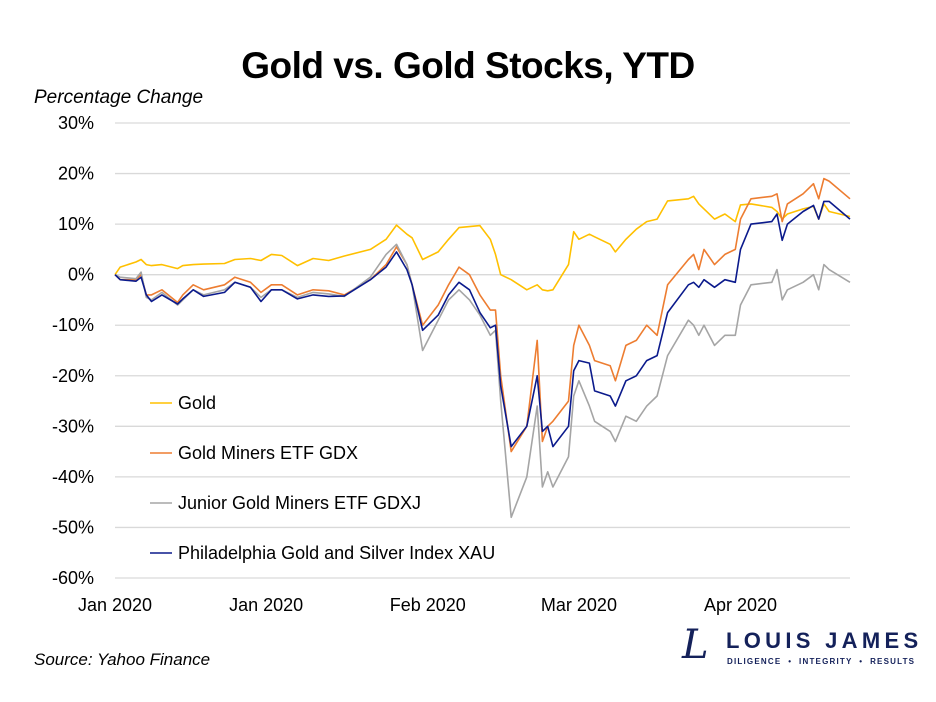 The image size is (936, 702). What do you see at coordinates (76, 174) in the screenshot?
I see `y-tick-label: 20%` at bounding box center [76, 174].